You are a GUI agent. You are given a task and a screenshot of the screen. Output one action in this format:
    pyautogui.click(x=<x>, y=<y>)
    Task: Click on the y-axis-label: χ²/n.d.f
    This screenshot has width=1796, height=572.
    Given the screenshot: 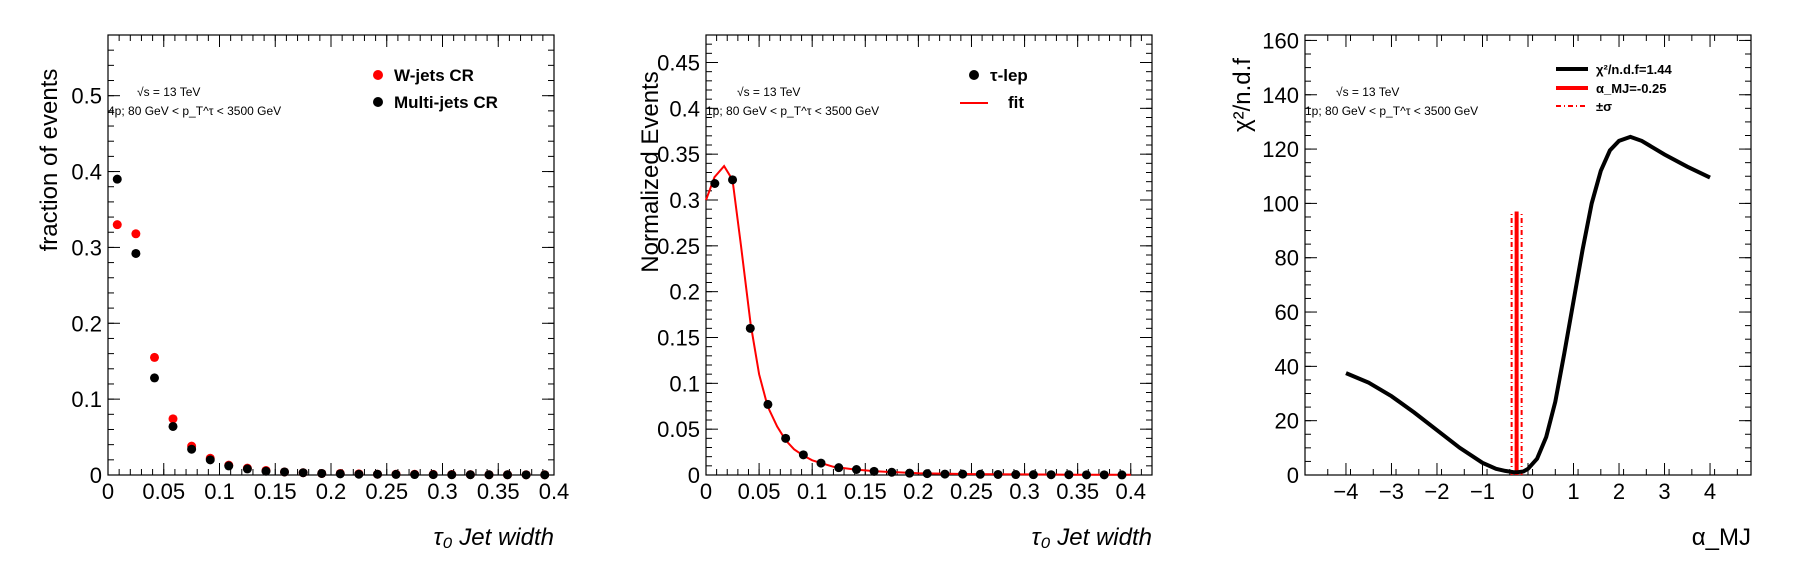 What is the action you would take?
    pyautogui.click(x=1242, y=95)
    